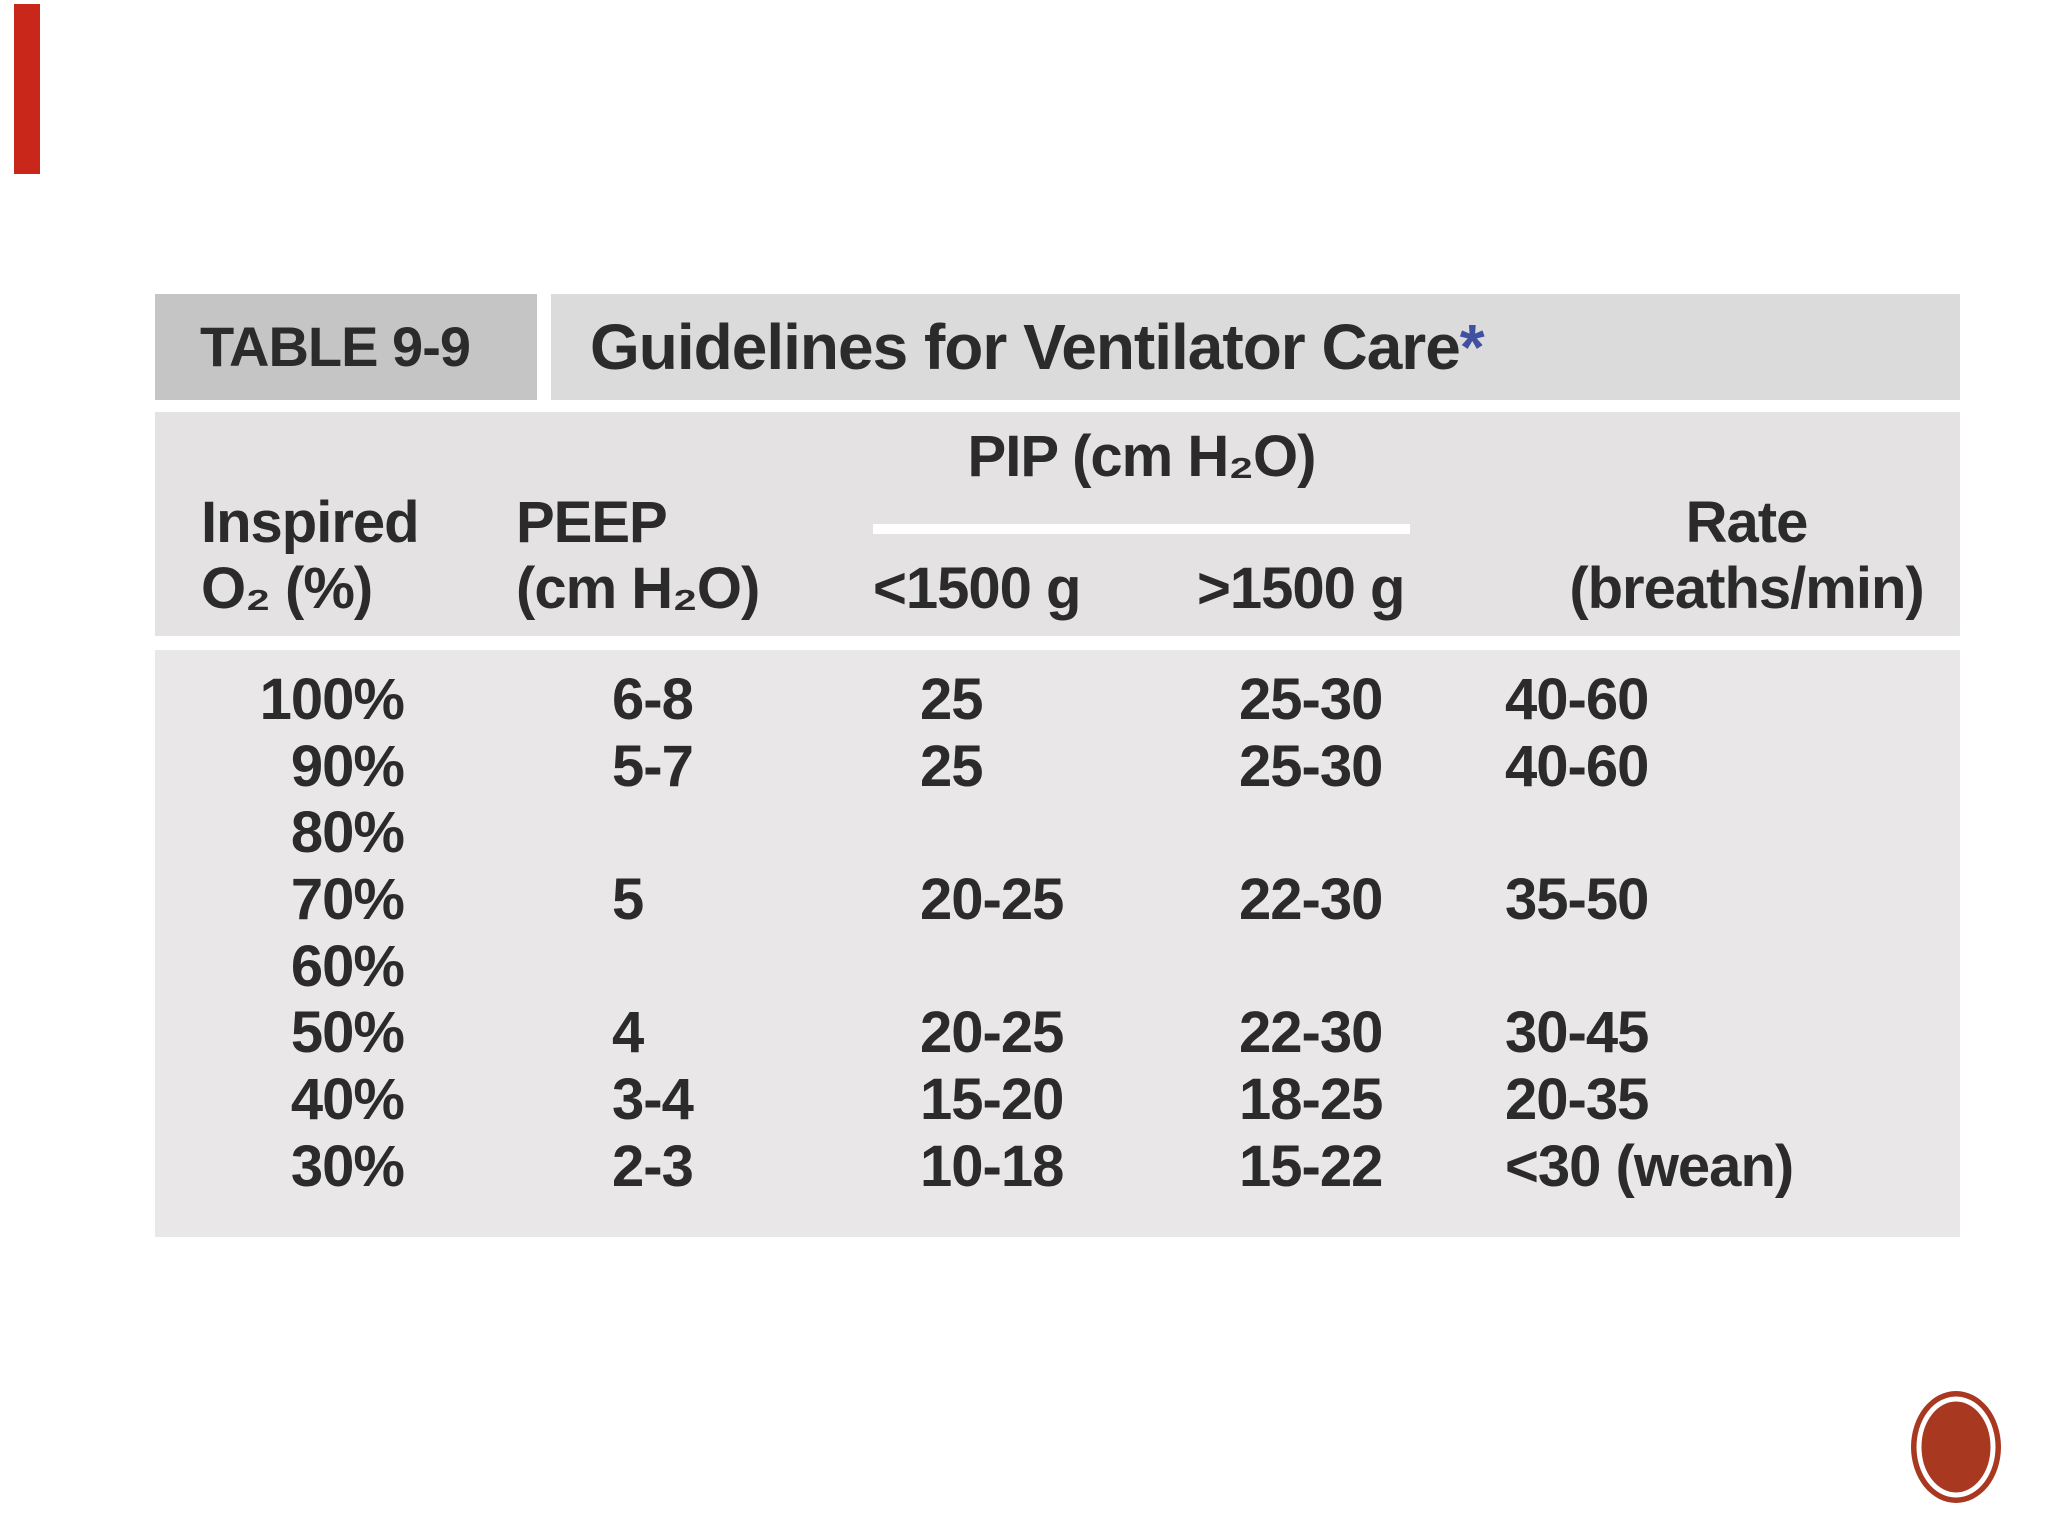 The height and width of the screenshot is (1536, 2048). Describe the element at coordinates (1142, 456) in the screenshot. I see `header-pip-group: PIP (cm H₂O)` at that location.